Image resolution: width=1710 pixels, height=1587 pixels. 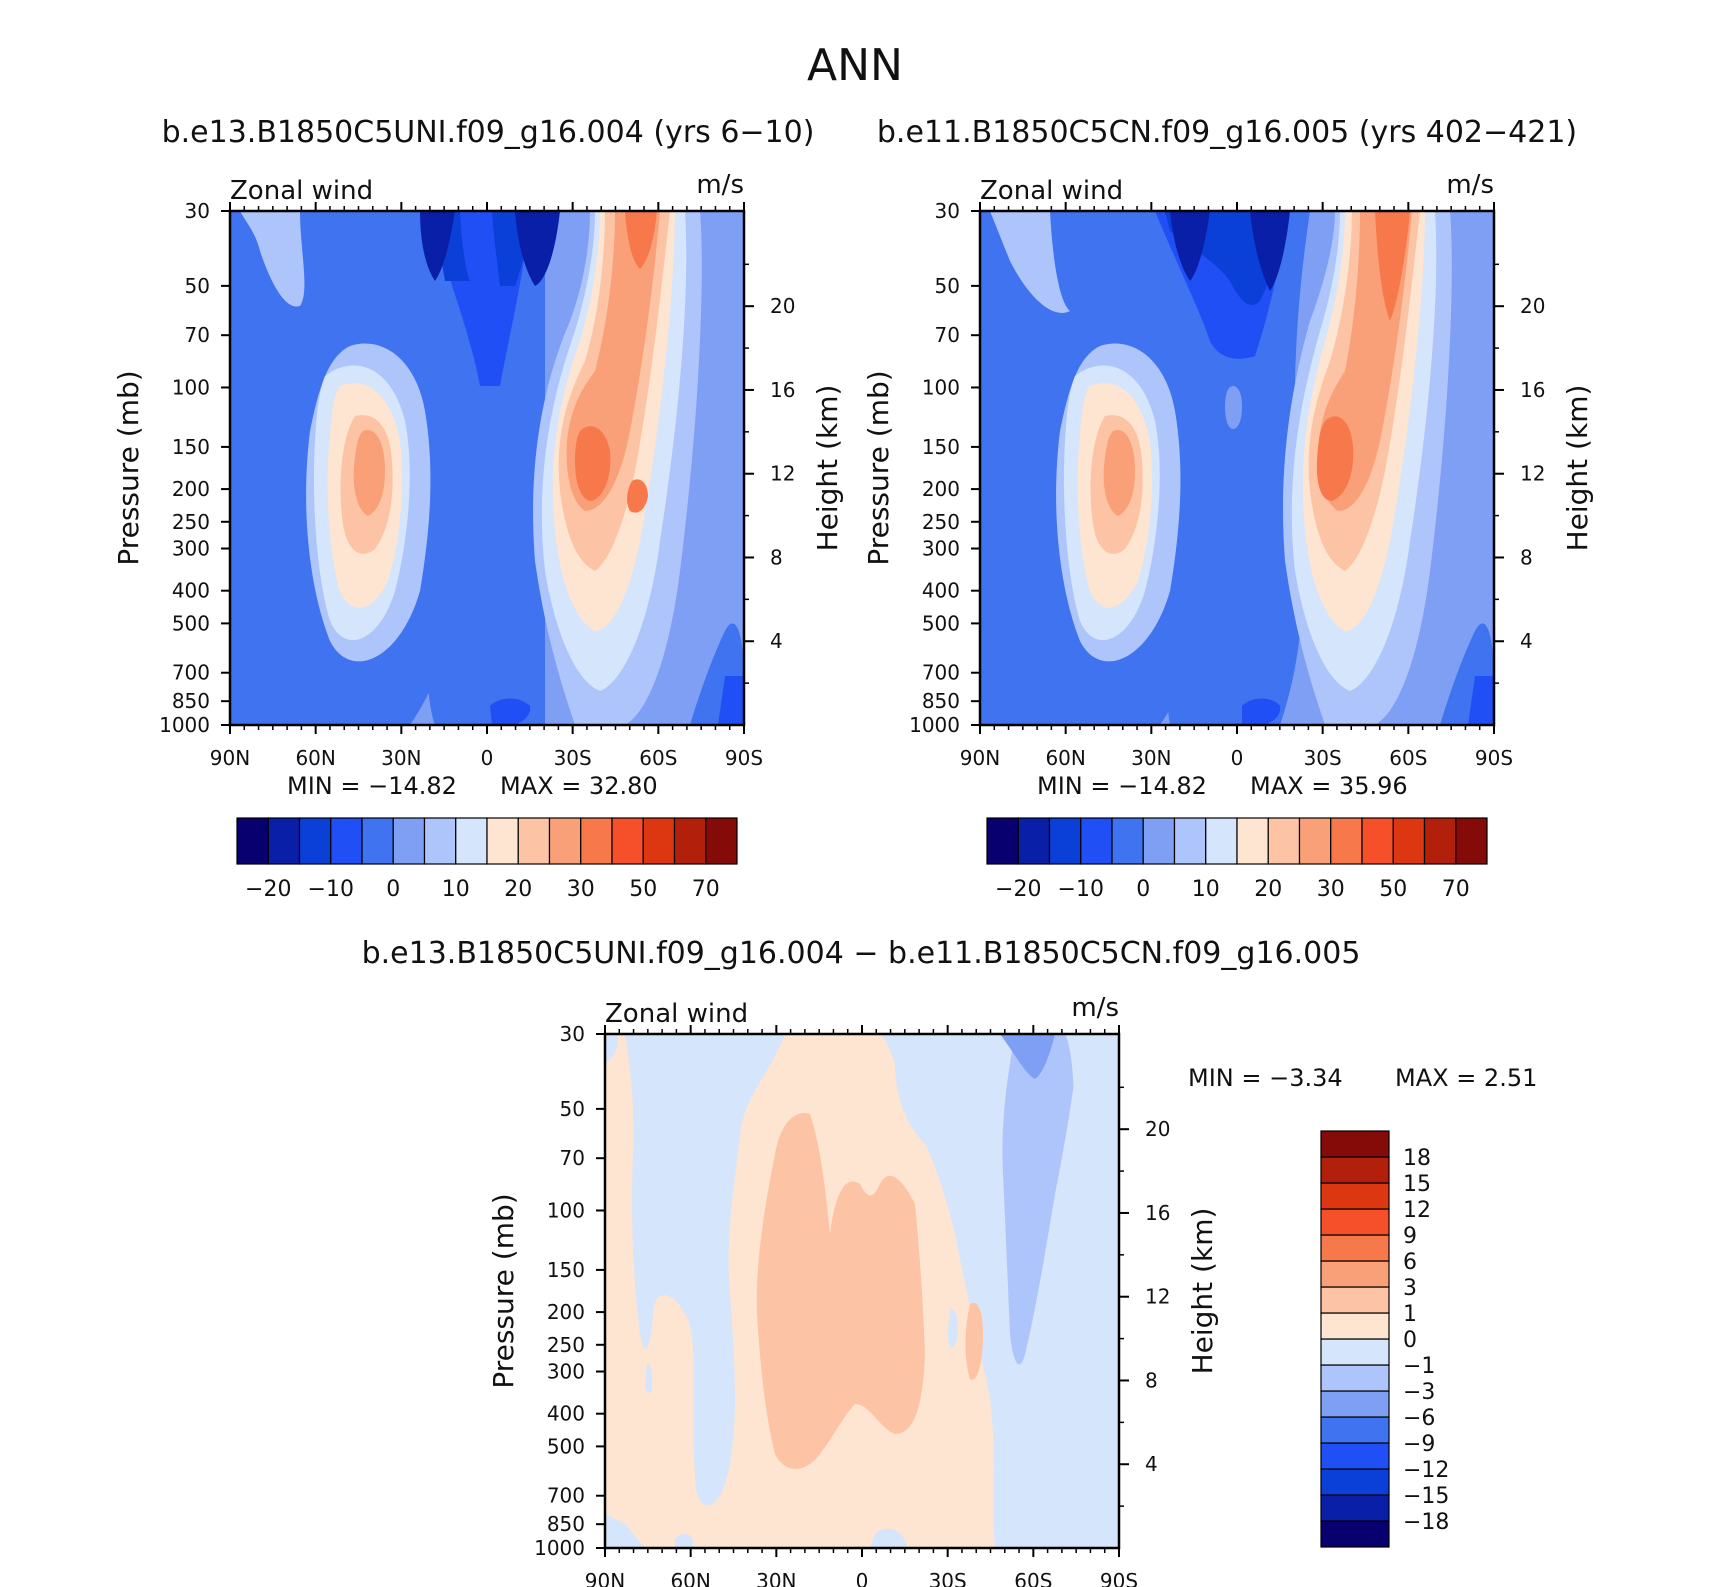 What do you see at coordinates (776, 1578) in the screenshot?
I see `x-tick-label: 30N` at bounding box center [776, 1578].